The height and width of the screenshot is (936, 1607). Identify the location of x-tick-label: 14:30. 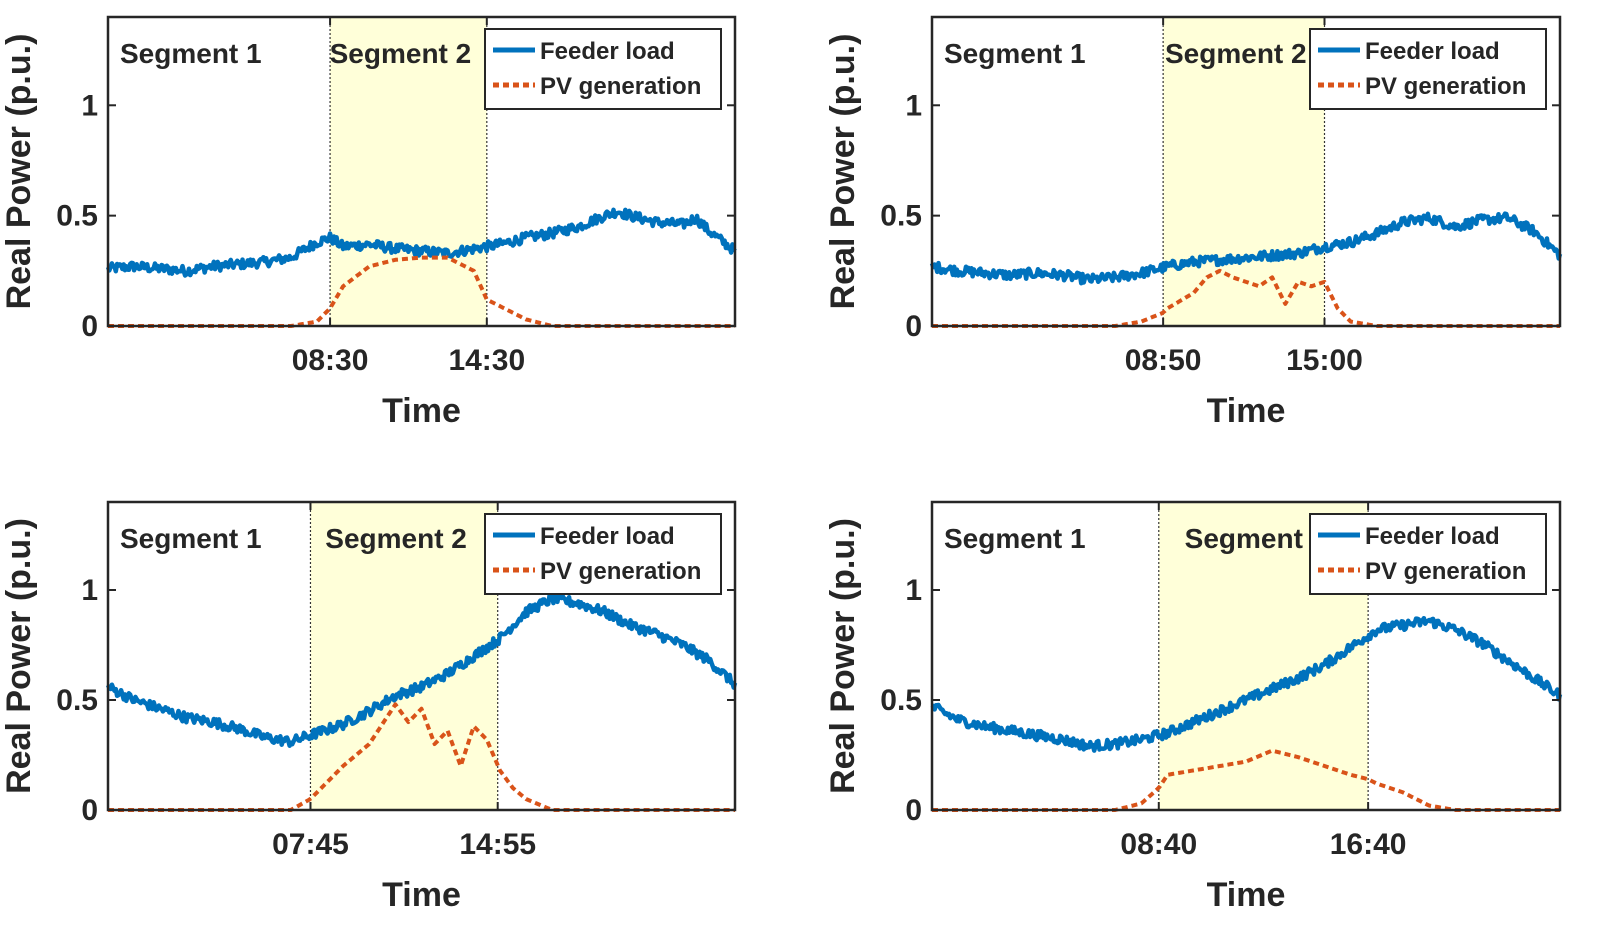
(486, 360).